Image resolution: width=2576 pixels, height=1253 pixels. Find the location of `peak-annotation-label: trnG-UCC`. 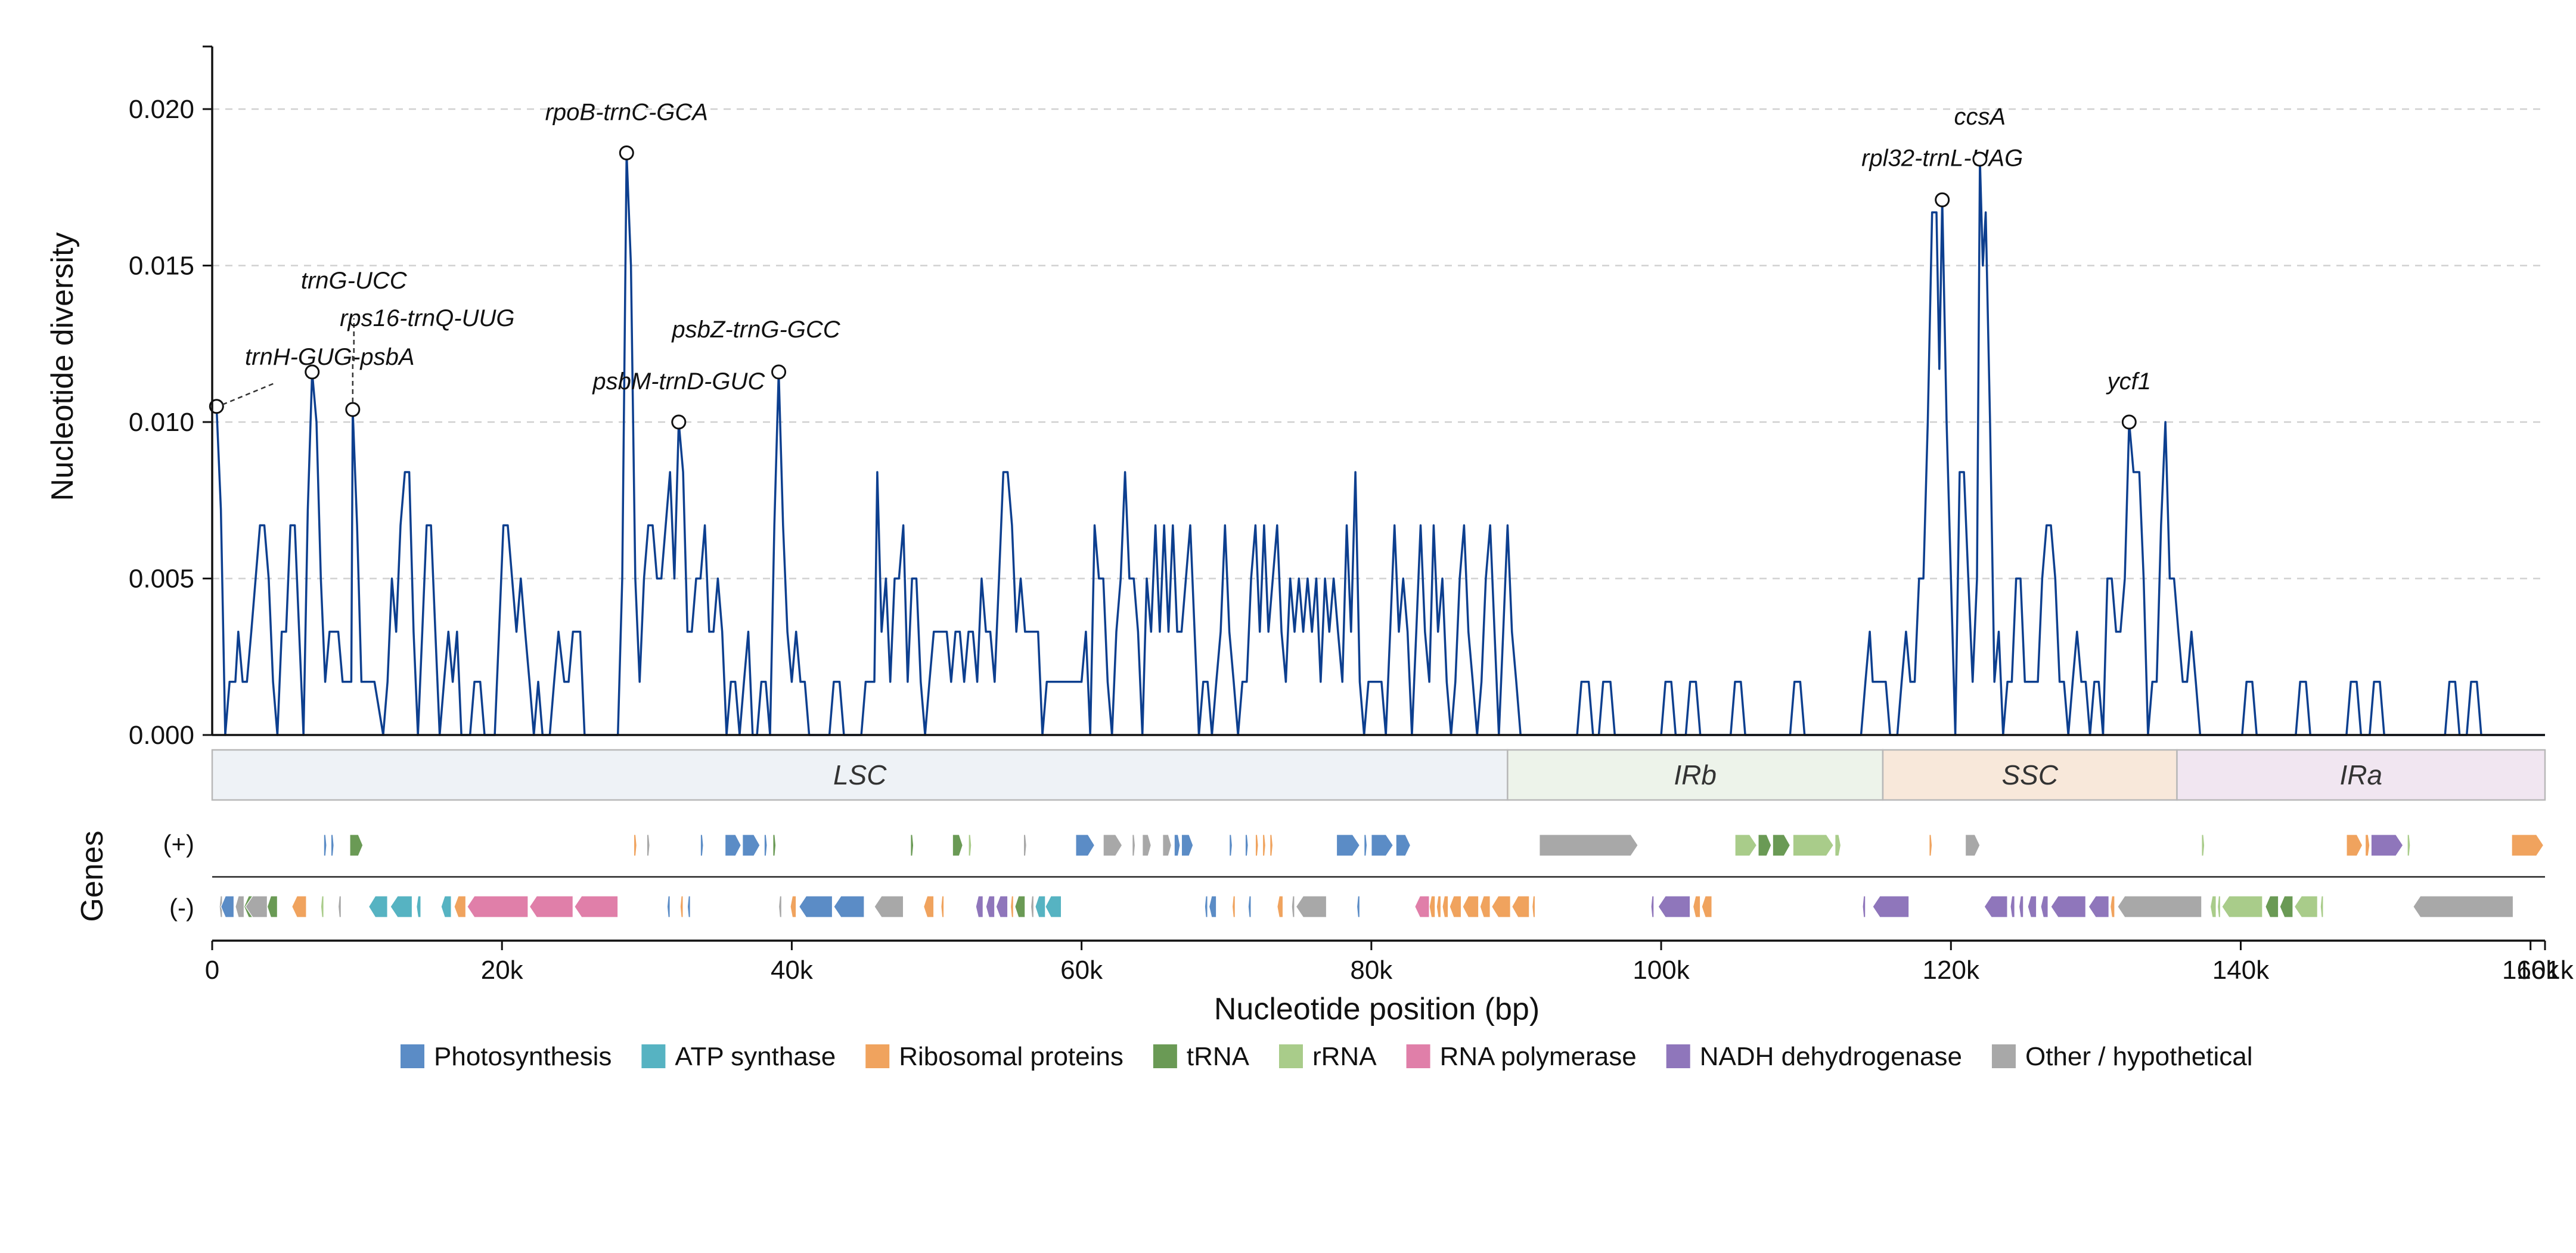

peak-annotation-label: trnG-UCC is located at coordinates (355, 281).